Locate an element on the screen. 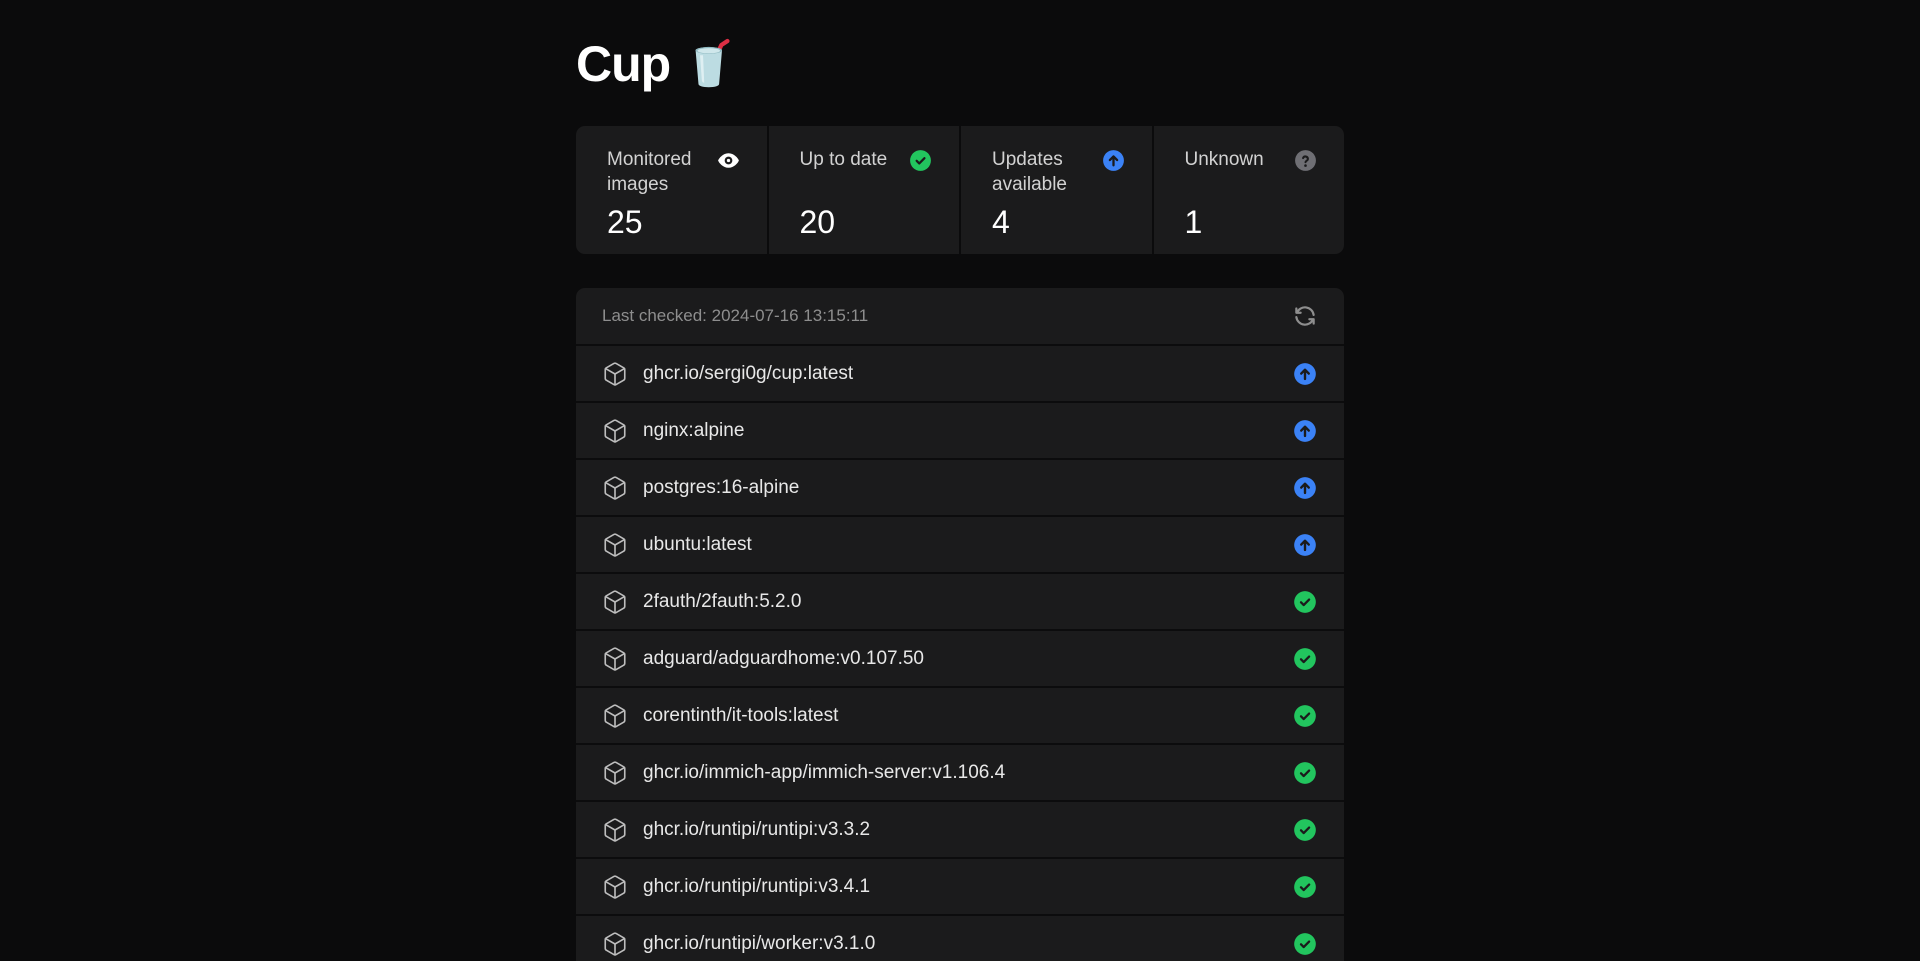 Image resolution: width=1920 pixels, height=961 pixels. image-row: ghcr.io/runtipi/runtipi:v3.3.2 is located at coordinates (960, 828).